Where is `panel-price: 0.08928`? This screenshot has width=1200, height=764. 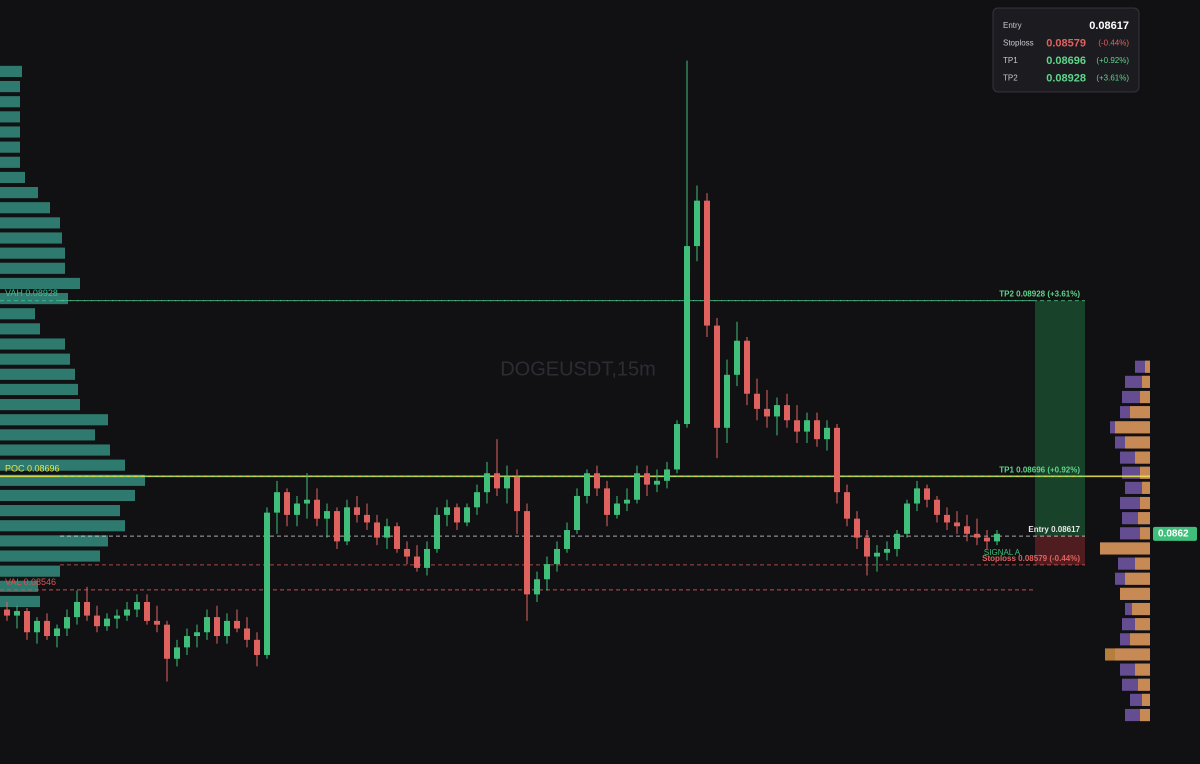
panel-price: 0.08928 is located at coordinates (1066, 78).